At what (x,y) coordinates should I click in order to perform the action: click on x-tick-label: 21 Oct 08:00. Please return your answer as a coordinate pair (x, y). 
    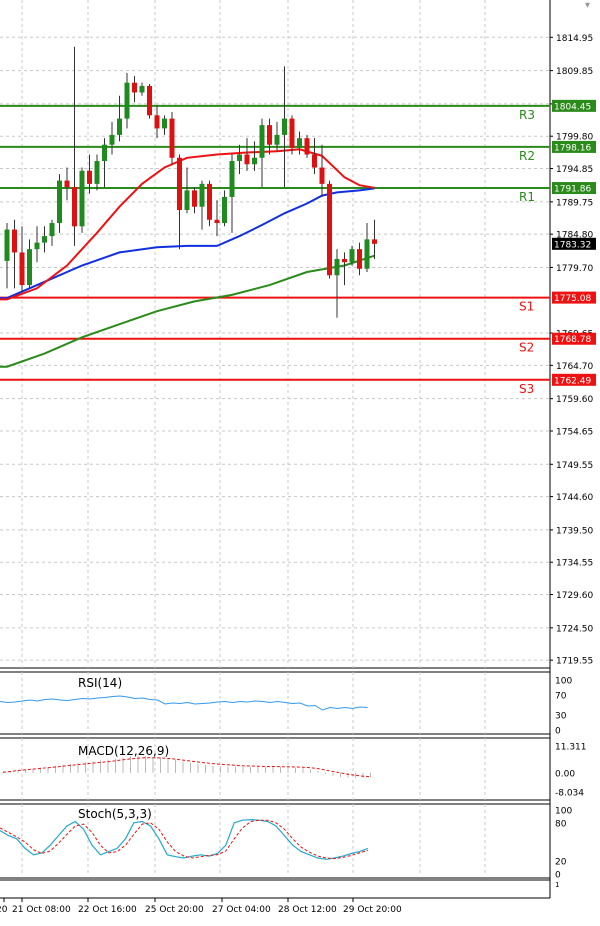
    Looking at the image, I should click on (41, 910).